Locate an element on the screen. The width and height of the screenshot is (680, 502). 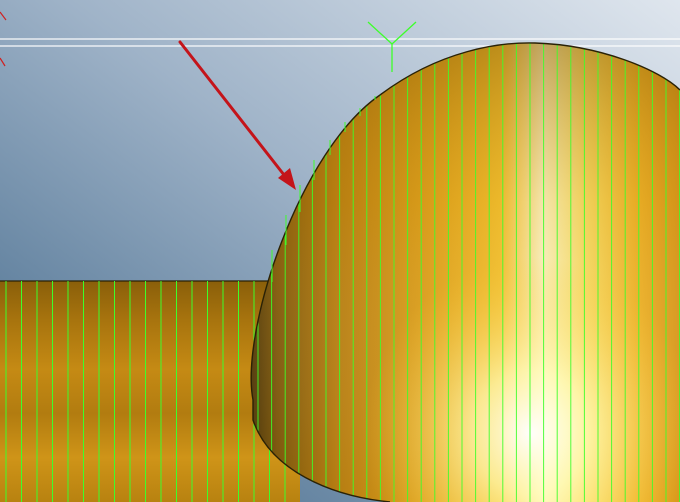
triad-fragment-icon is located at coordinates (3, 39).